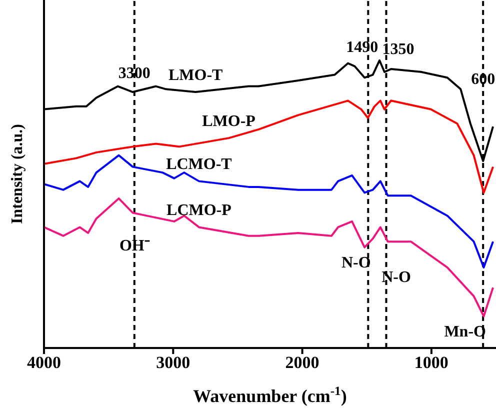  Describe the element at coordinates (134, 73) in the screenshot. I see `ref-line-label: 3300` at that location.